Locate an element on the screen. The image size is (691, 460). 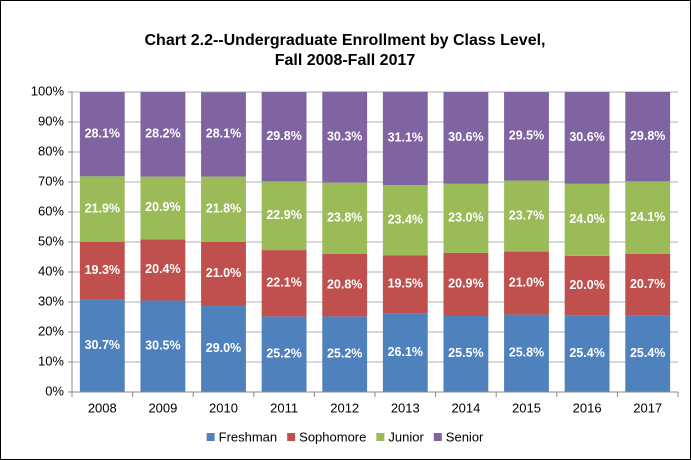
value-label: 19.3% is located at coordinates (102, 270).